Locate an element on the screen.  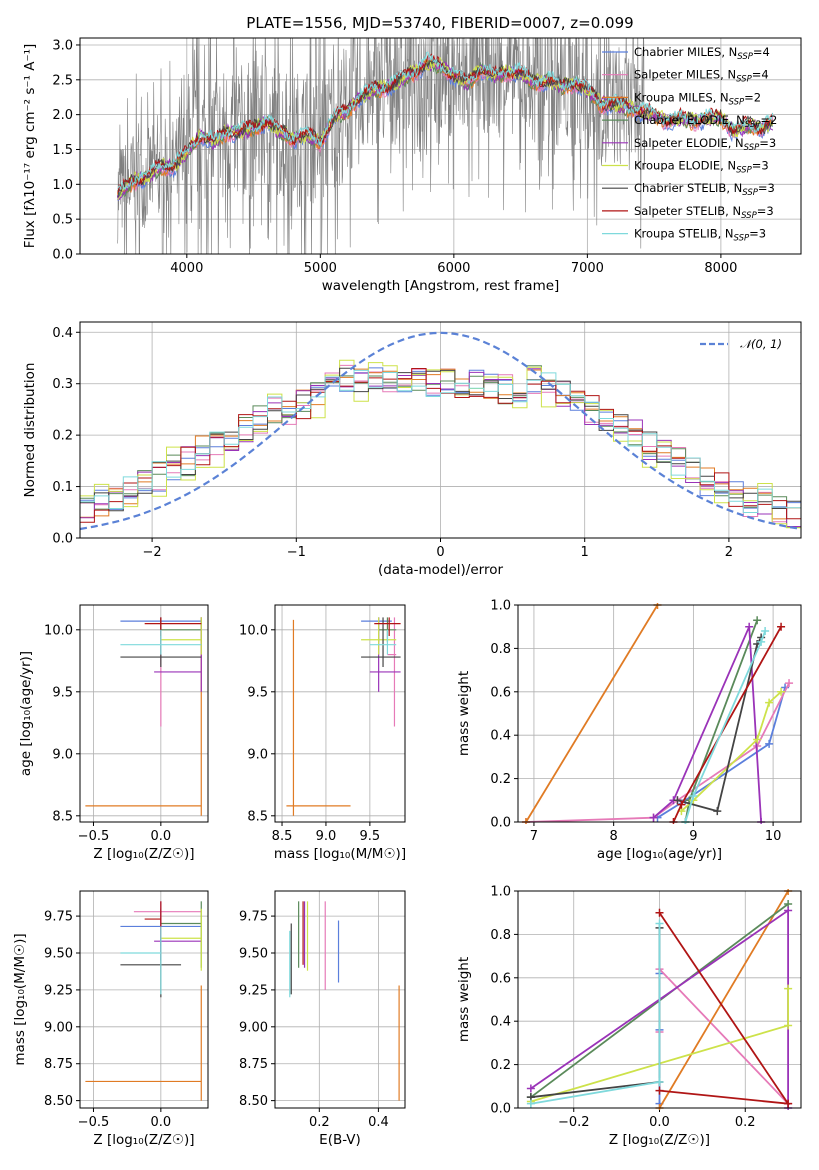
x-axis-label: age [log₁₀(age/yr)] is located at coordinates (659, 854).